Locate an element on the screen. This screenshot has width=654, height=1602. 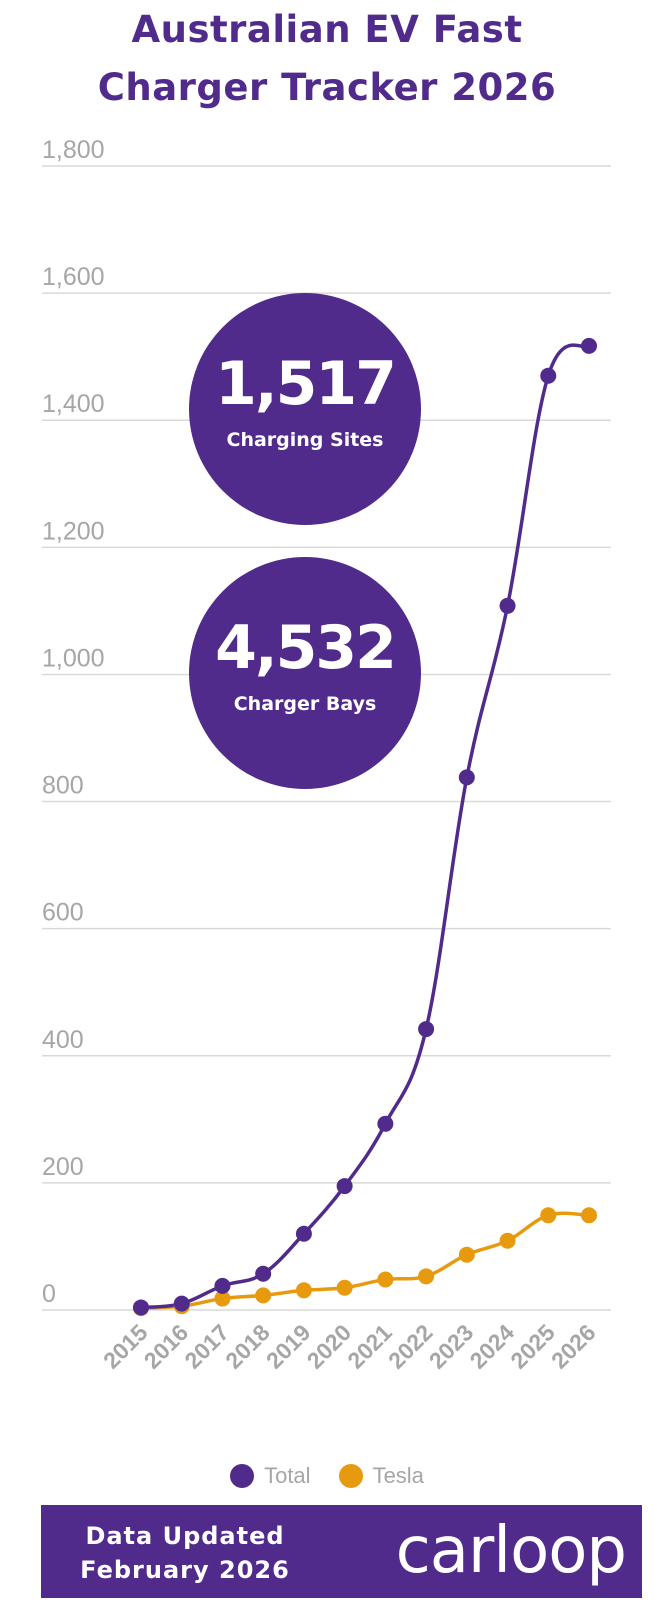
legend-item-total: Total is located at coordinates (270, 1476).